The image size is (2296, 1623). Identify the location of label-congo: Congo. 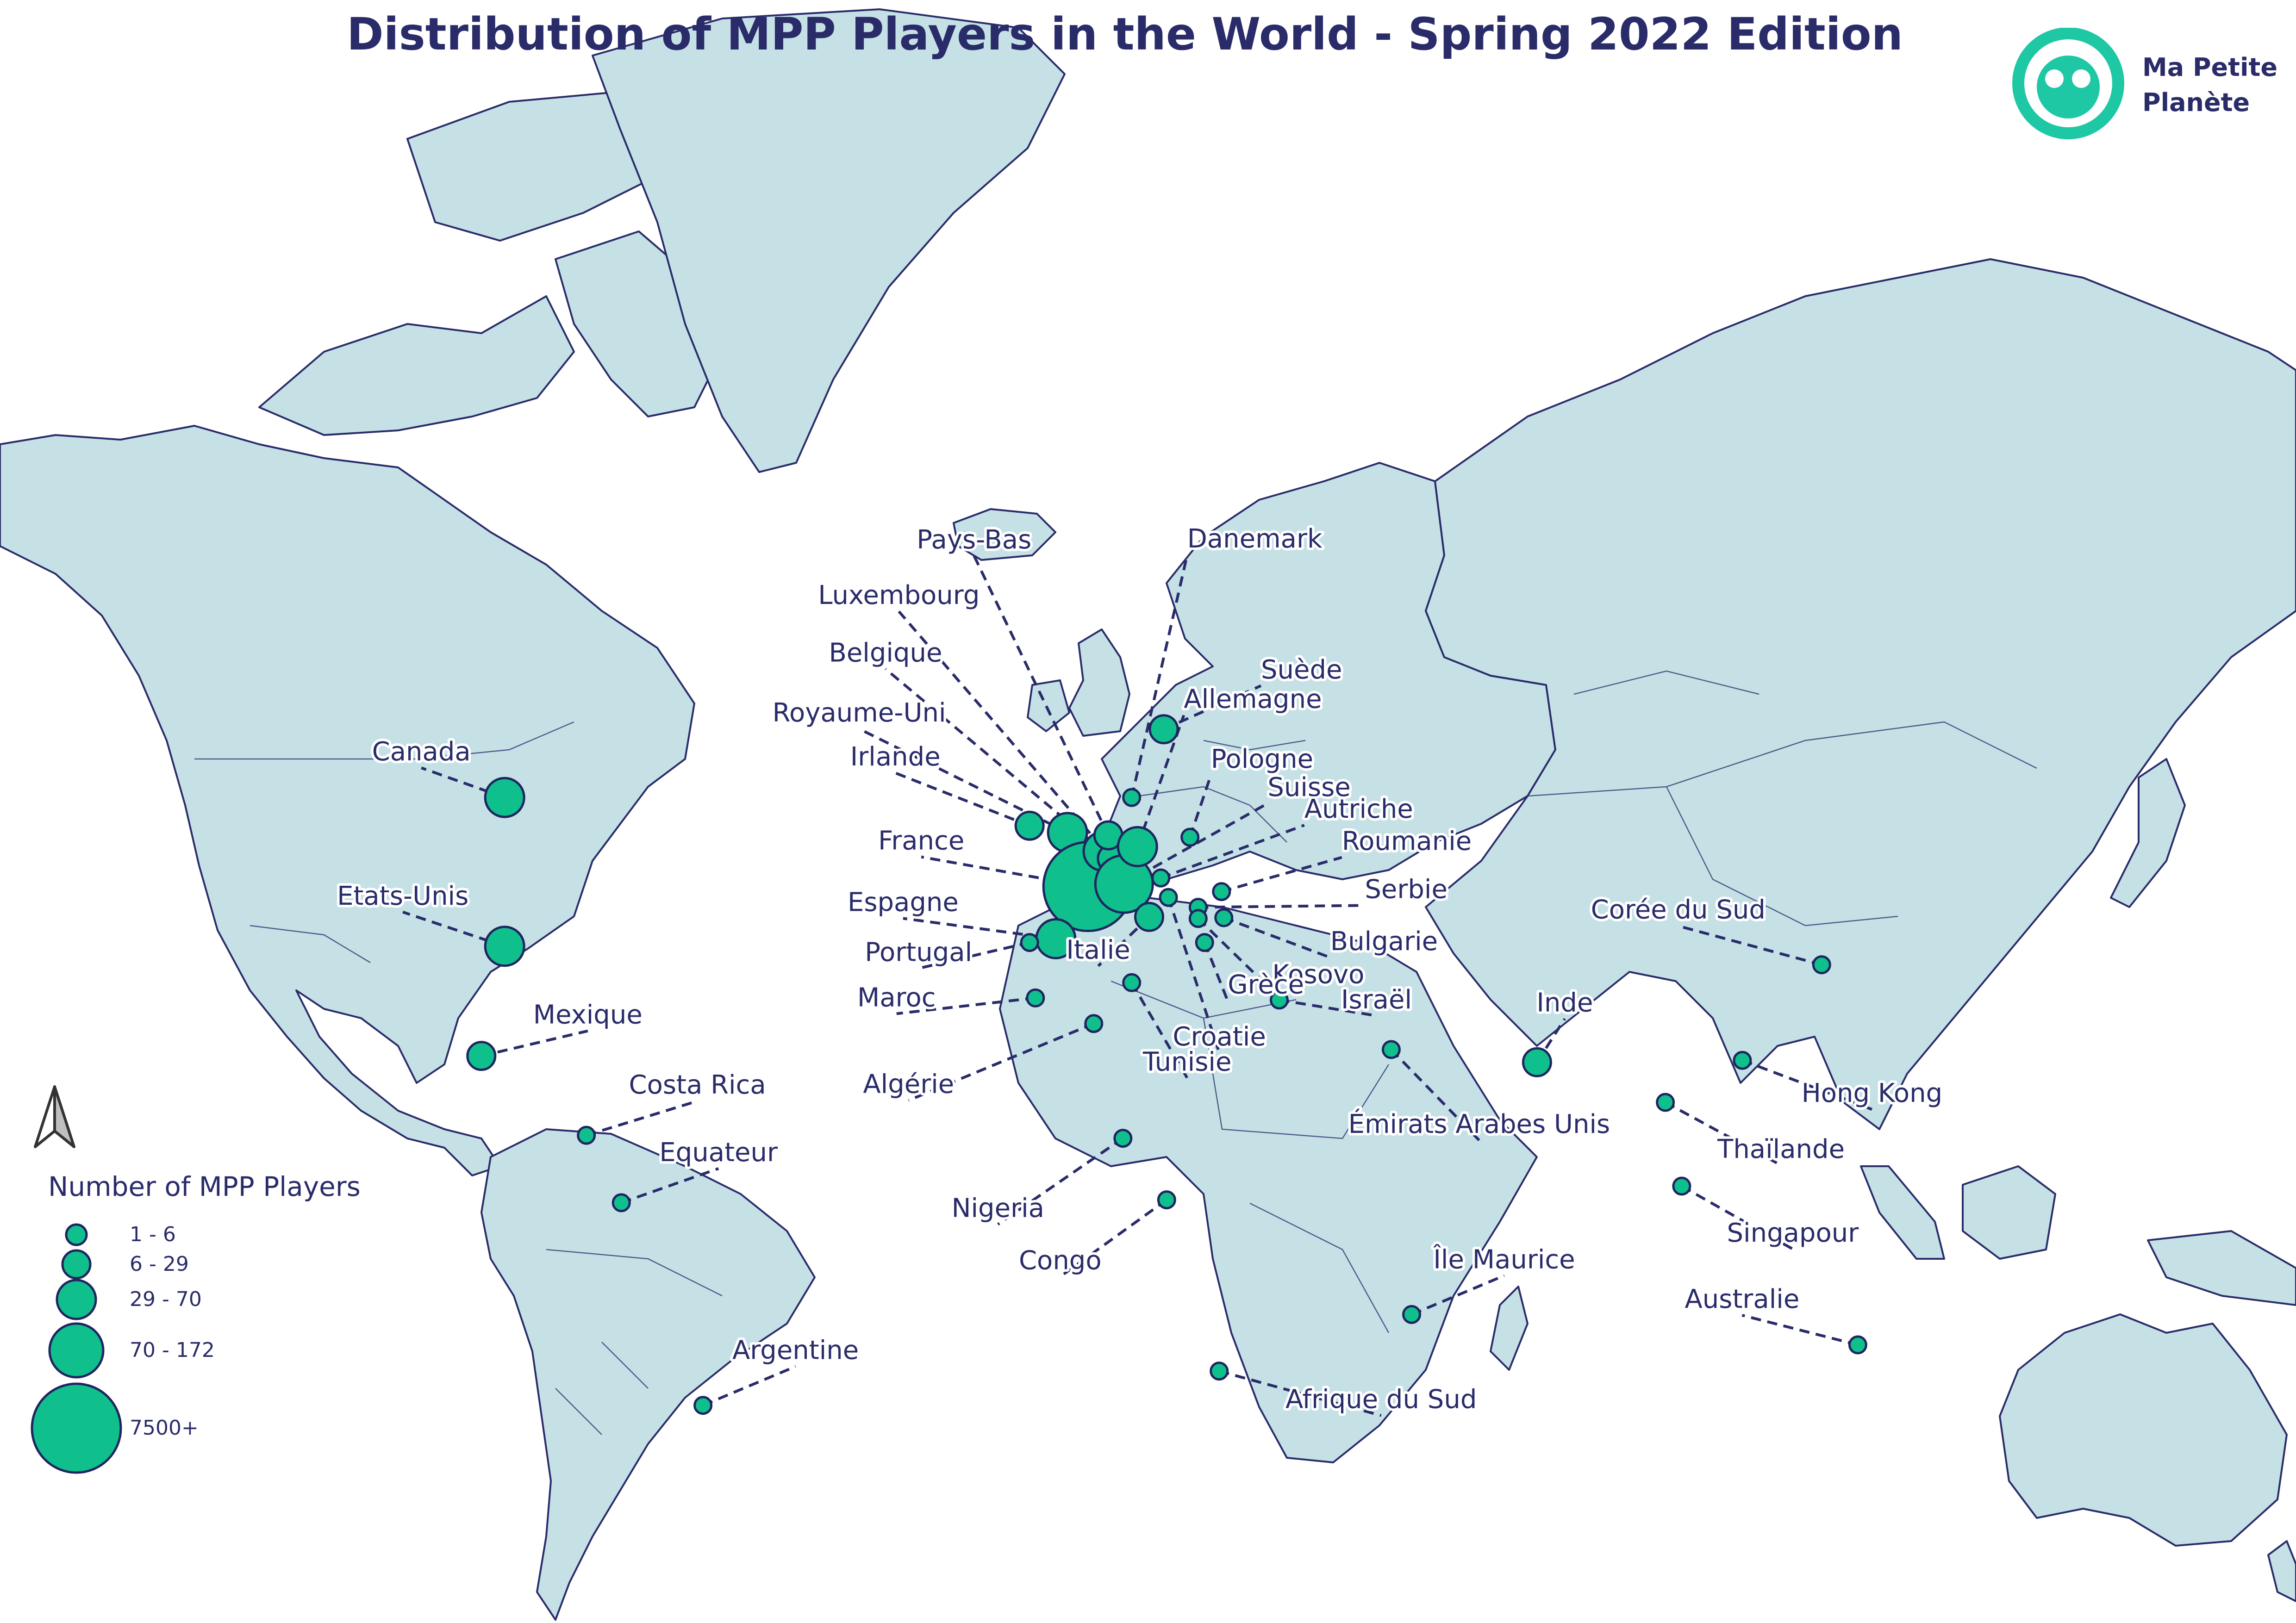
(1060, 1261).